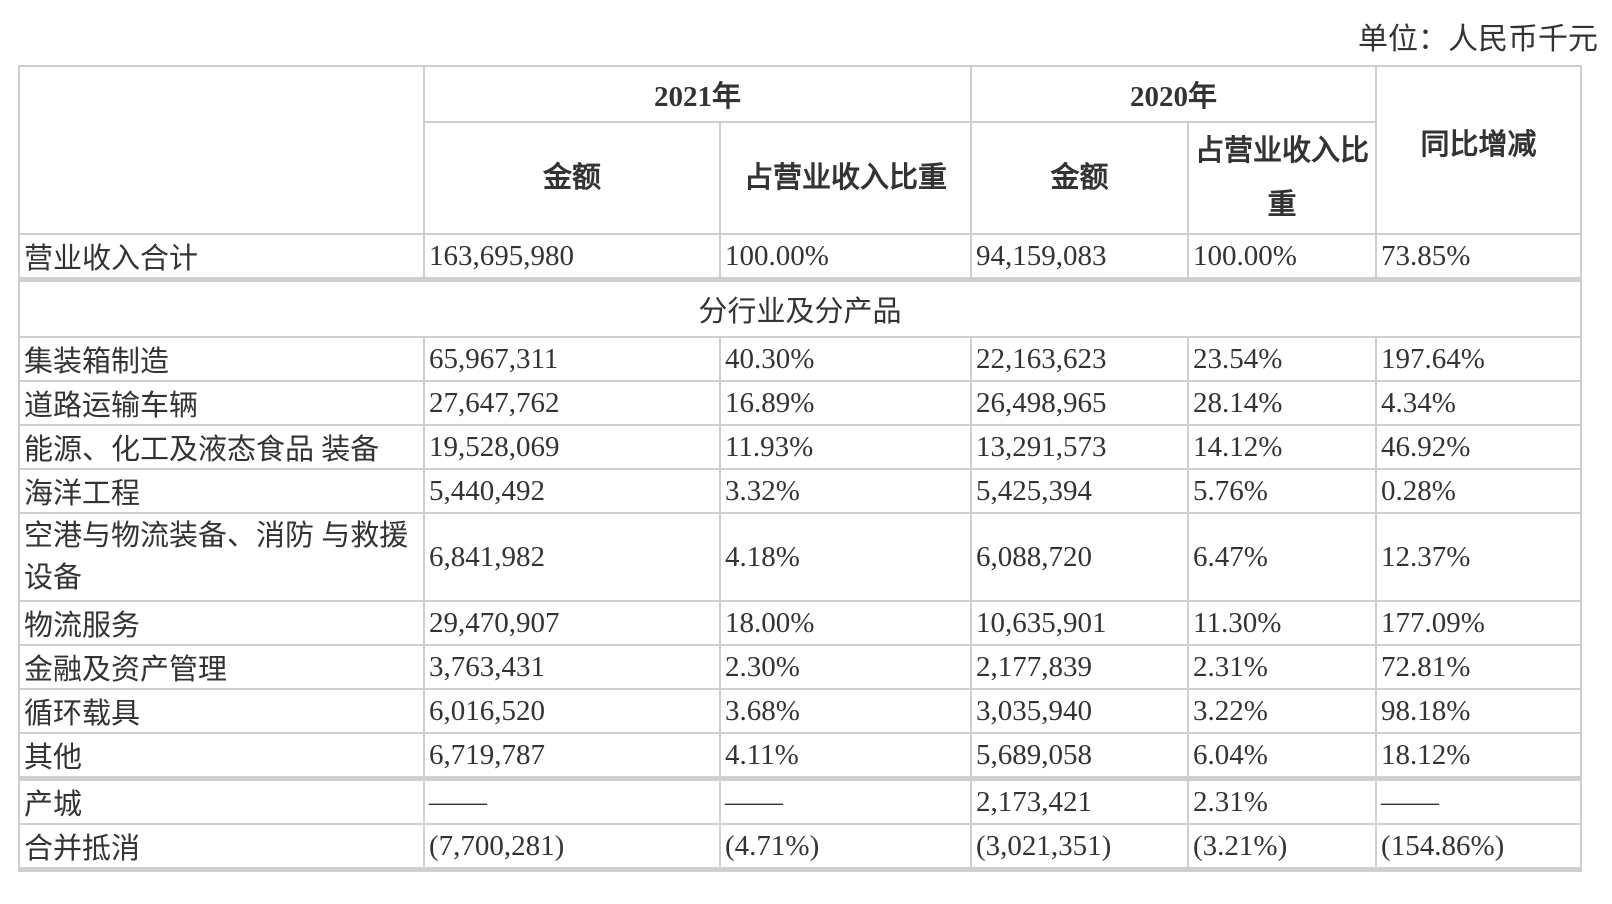 The width and height of the screenshot is (1612, 904). I want to click on row-cell: 3.22%, so click(1282, 711).